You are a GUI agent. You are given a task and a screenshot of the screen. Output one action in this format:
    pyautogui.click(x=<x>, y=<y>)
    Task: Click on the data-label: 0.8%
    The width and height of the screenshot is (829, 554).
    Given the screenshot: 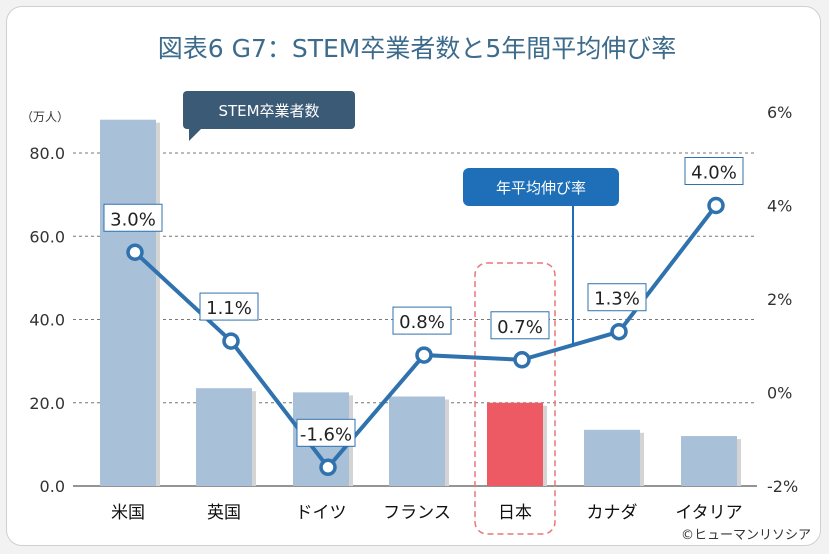 What is the action you would take?
    pyautogui.click(x=422, y=322)
    